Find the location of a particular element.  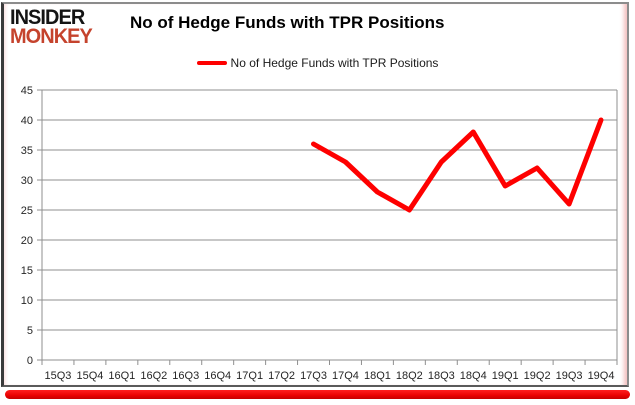

legend: No of Hedge Funds with TPR Positions is located at coordinates (317, 63).